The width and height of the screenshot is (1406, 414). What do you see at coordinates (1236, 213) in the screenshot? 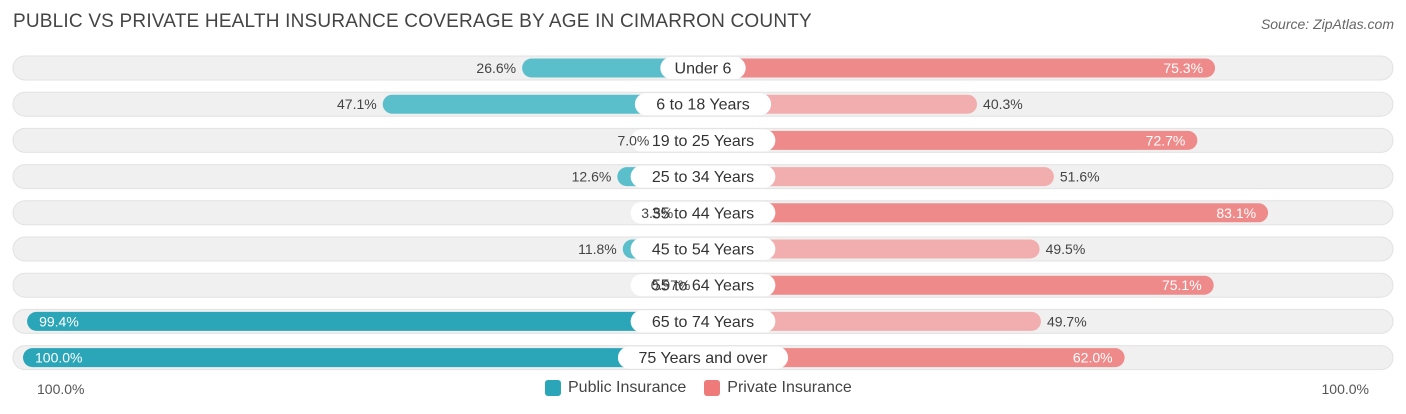
I see `private-value-label: 83.1%` at bounding box center [1236, 213].